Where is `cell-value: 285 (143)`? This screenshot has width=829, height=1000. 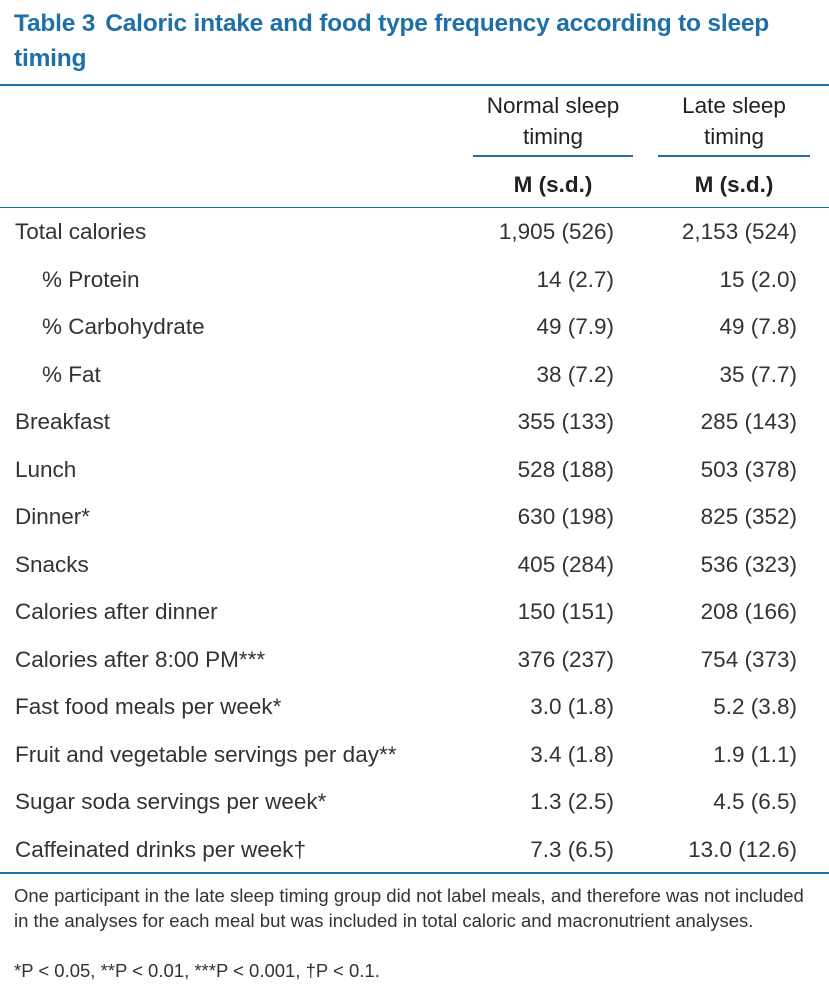
cell-value: 285 (143) is located at coordinates (748, 421).